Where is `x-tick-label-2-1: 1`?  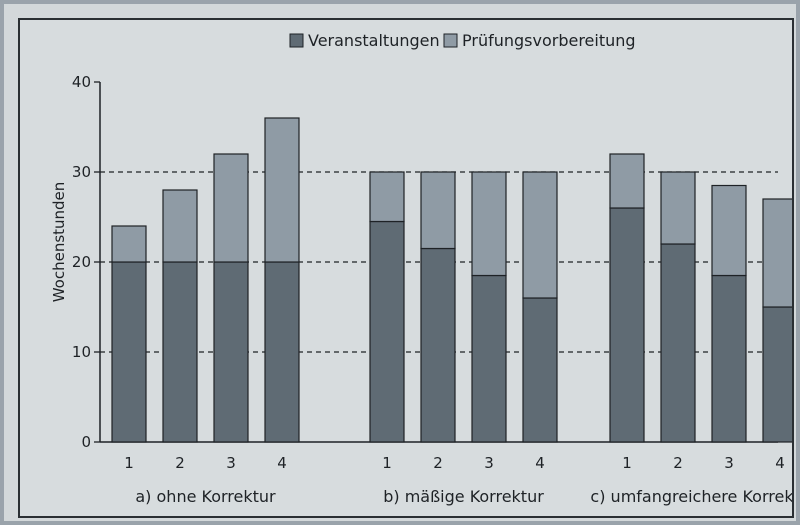 x-tick-label-2-1: 1 is located at coordinates (387, 463).